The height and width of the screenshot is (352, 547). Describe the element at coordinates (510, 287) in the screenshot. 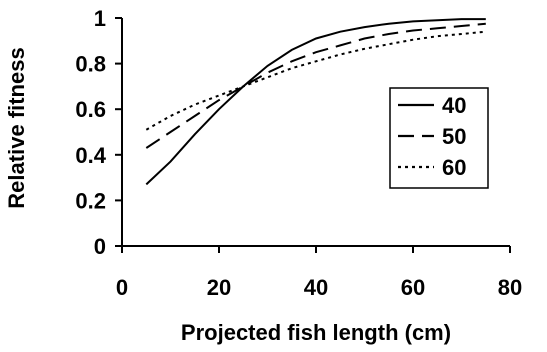

I see `x-tick-label: 80` at that location.